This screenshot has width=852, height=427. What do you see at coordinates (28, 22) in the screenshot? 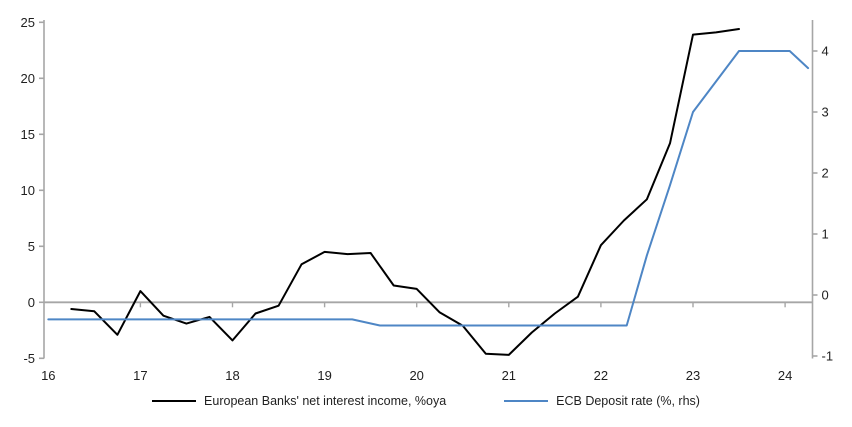
I see `left-axis-tick-label: 25` at bounding box center [28, 22].